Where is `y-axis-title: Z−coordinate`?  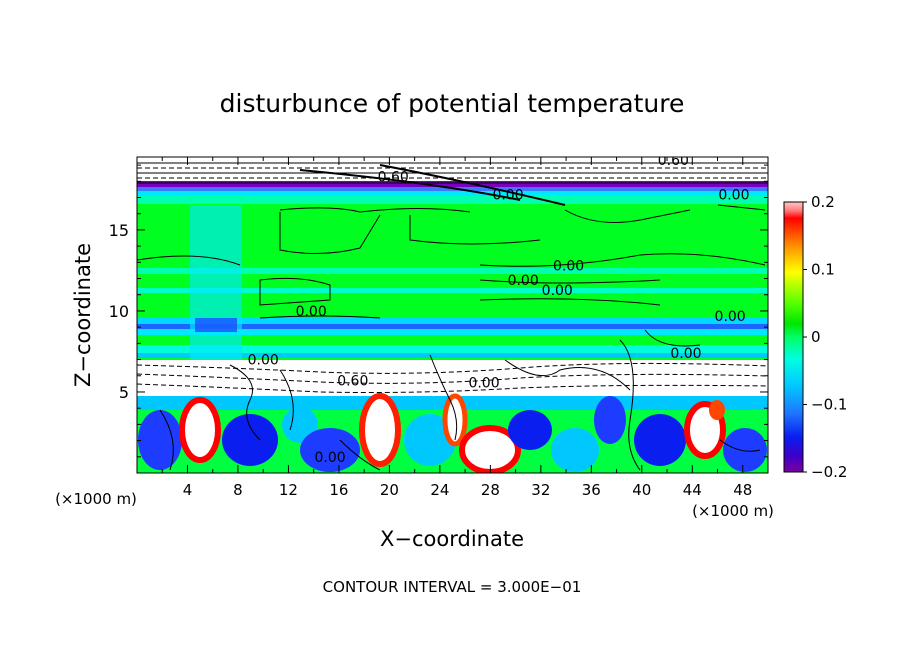 y-axis-title: Z−coordinate is located at coordinates (83, 315).